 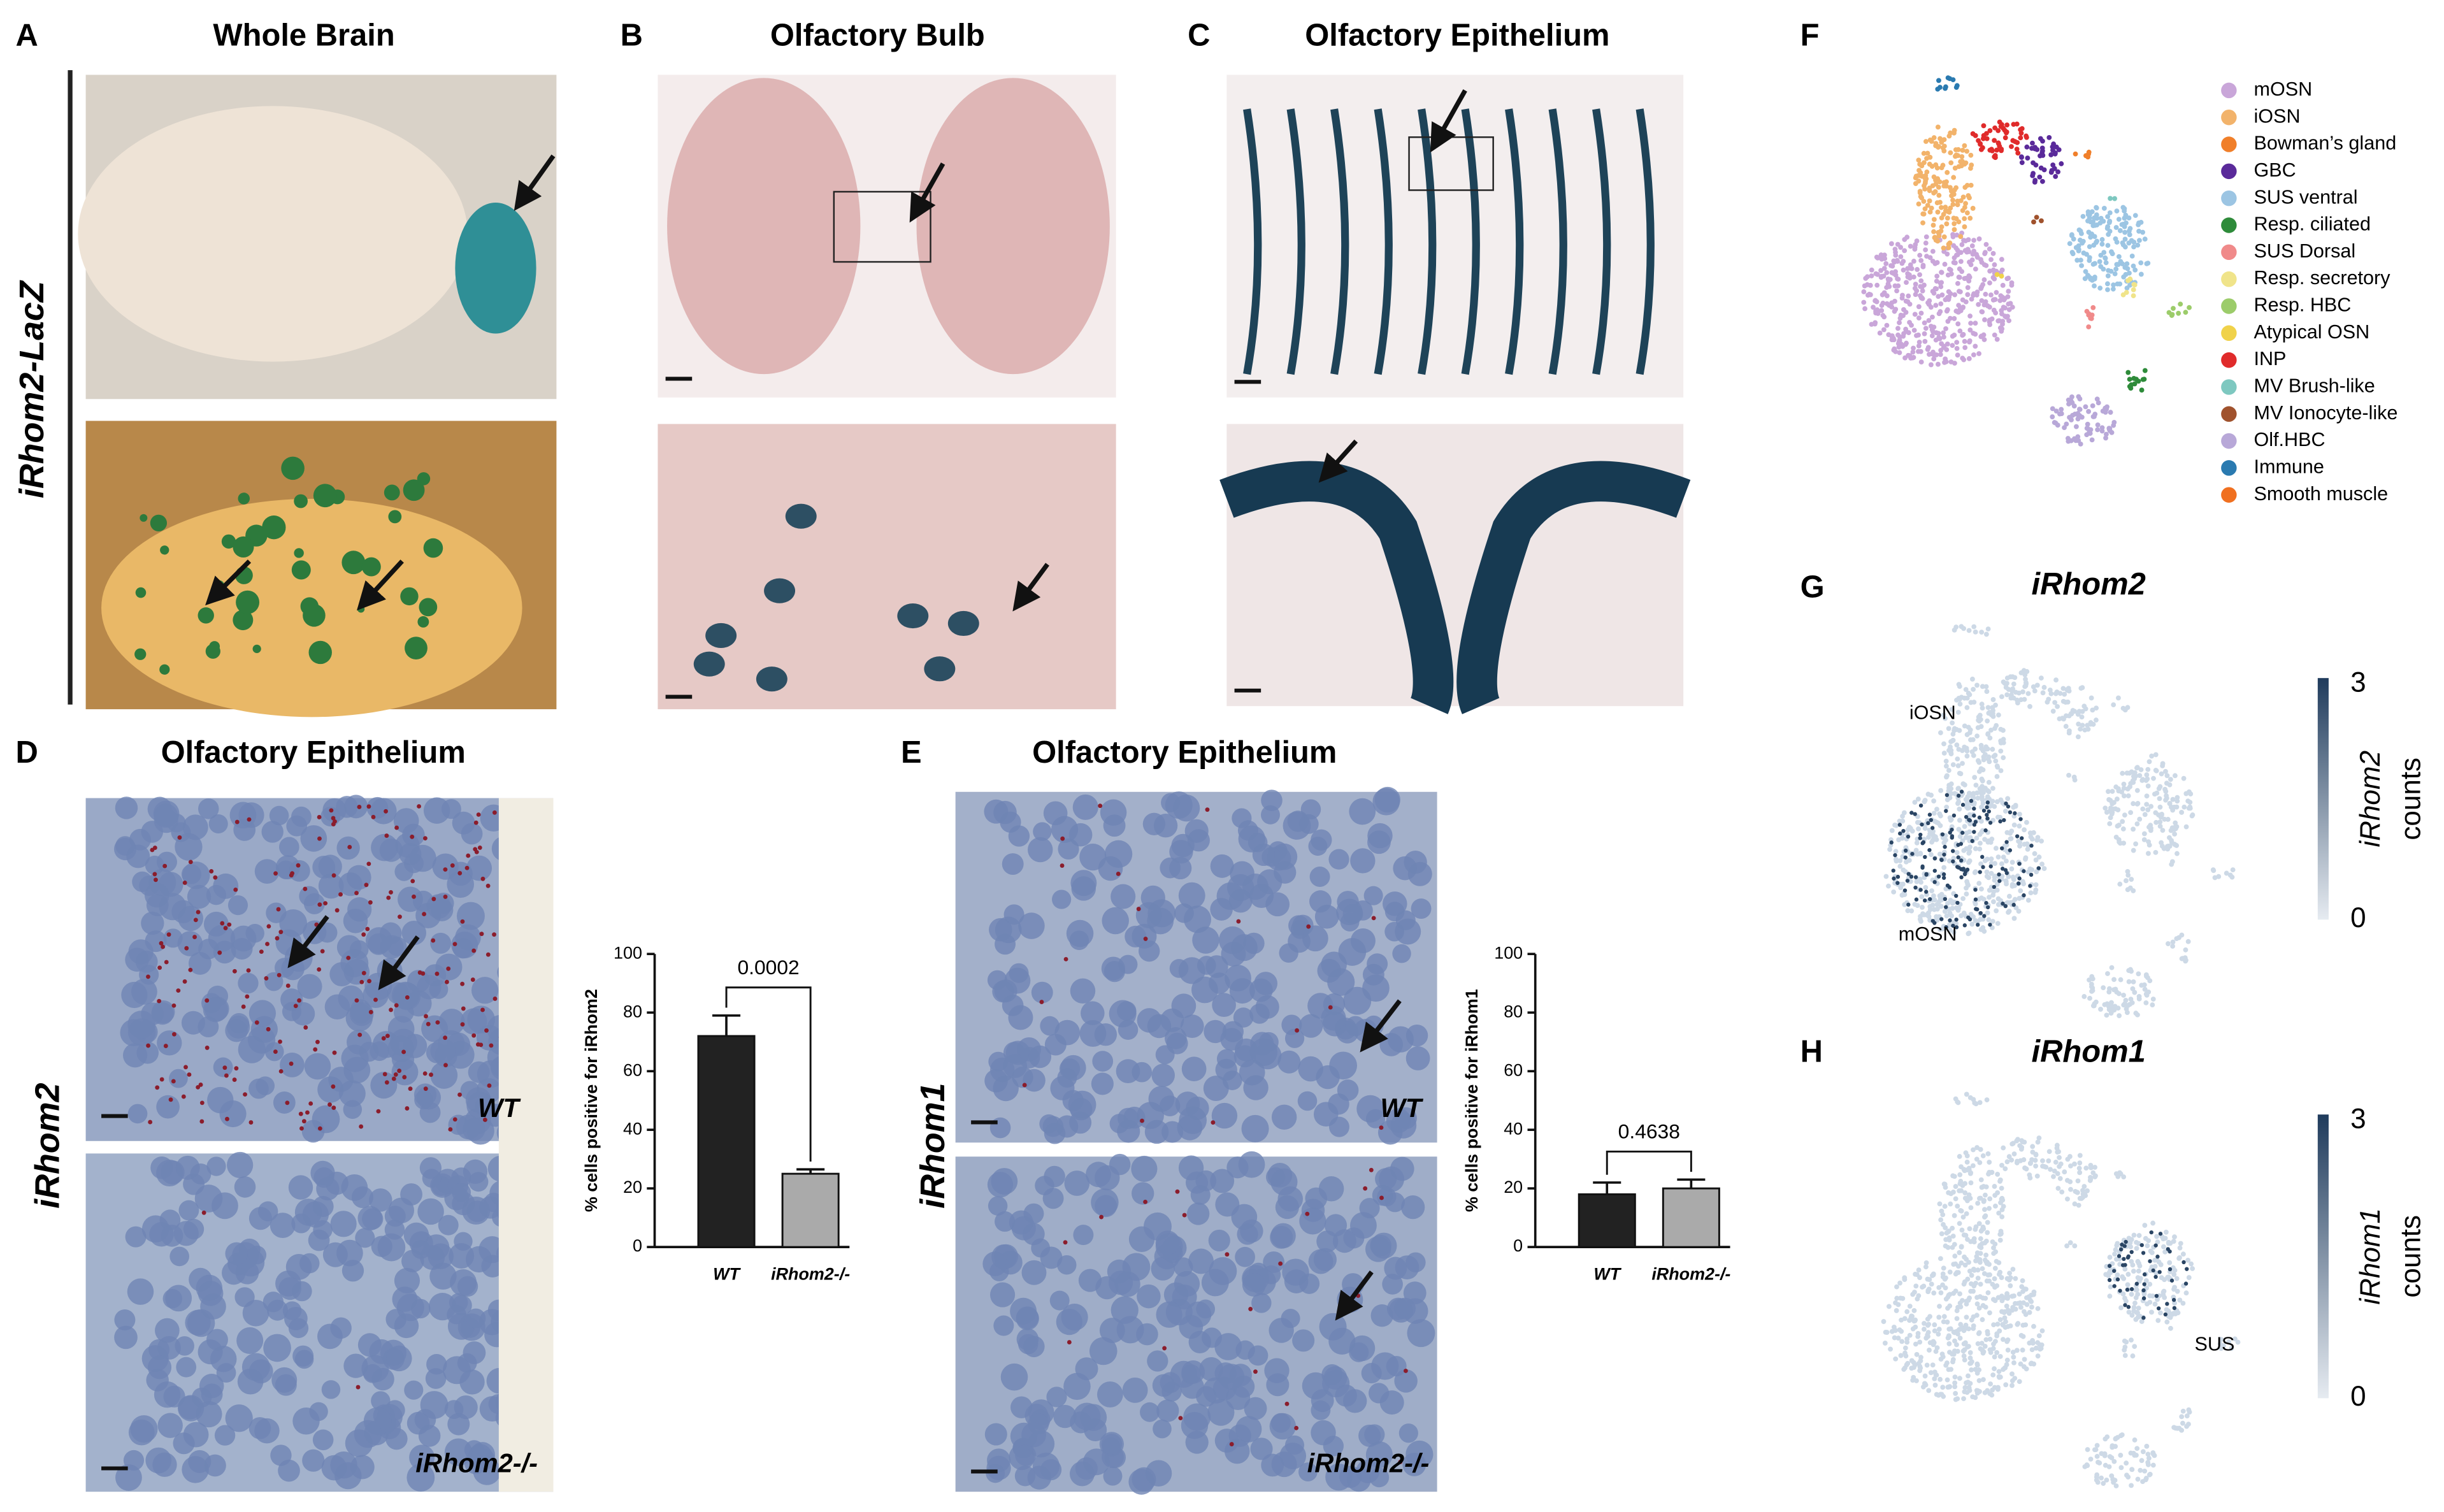 What do you see at coordinates (2358, 682) in the screenshot?
I see `colorbar-max: 3` at bounding box center [2358, 682].